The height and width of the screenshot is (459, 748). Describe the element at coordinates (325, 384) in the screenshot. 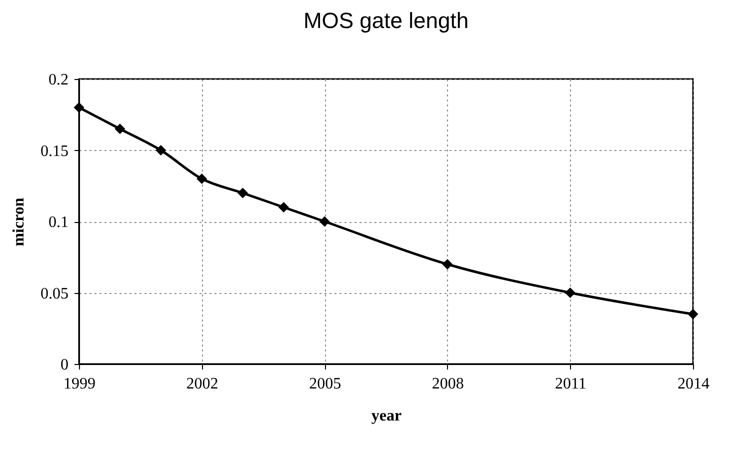

I see `x-tick-label: 2005` at that location.